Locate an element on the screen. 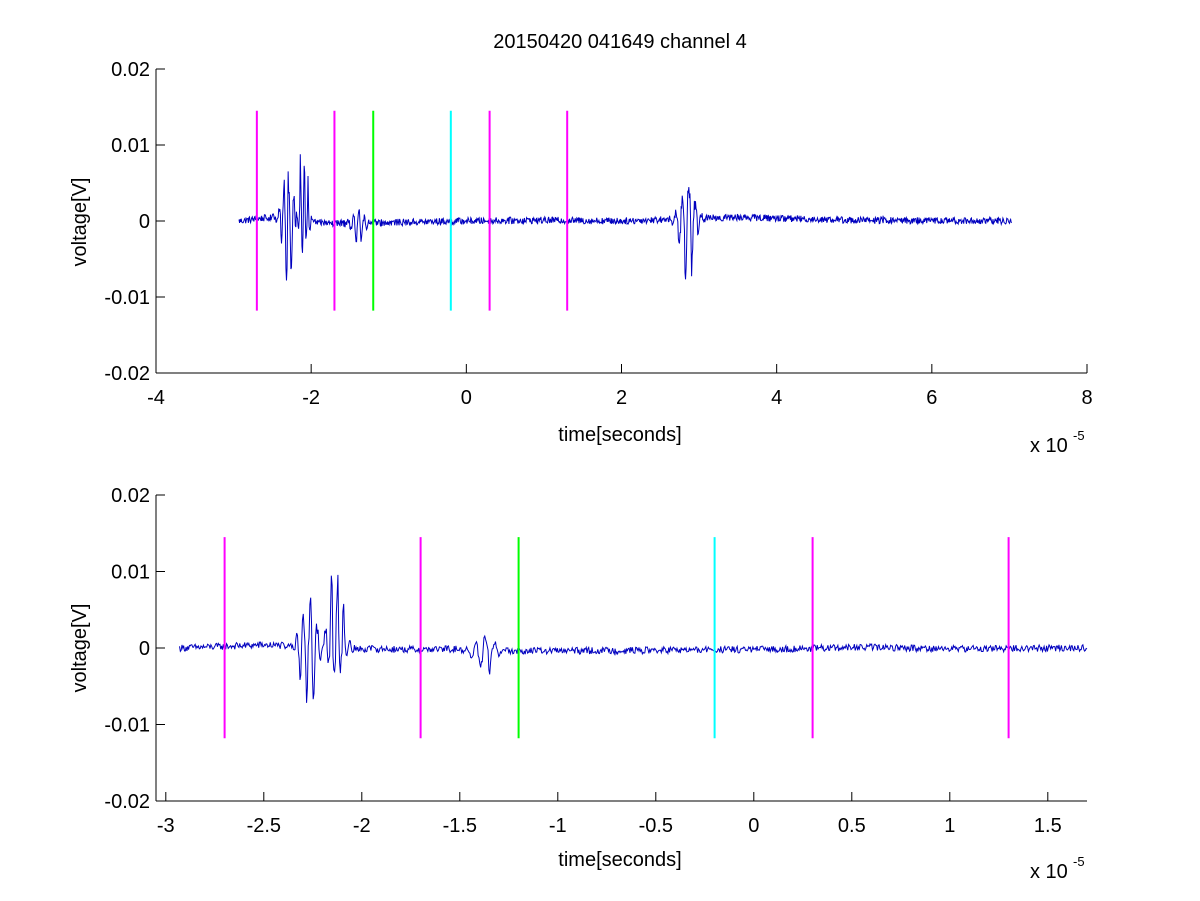 This screenshot has width=1200, height=901. top-x-tick-label: 2 is located at coordinates (621, 398).